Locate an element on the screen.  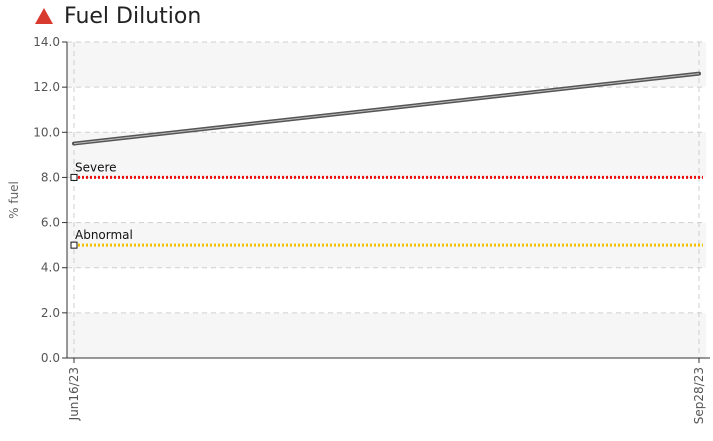
y-tick-label: 12.0 is located at coordinates (46, 87).